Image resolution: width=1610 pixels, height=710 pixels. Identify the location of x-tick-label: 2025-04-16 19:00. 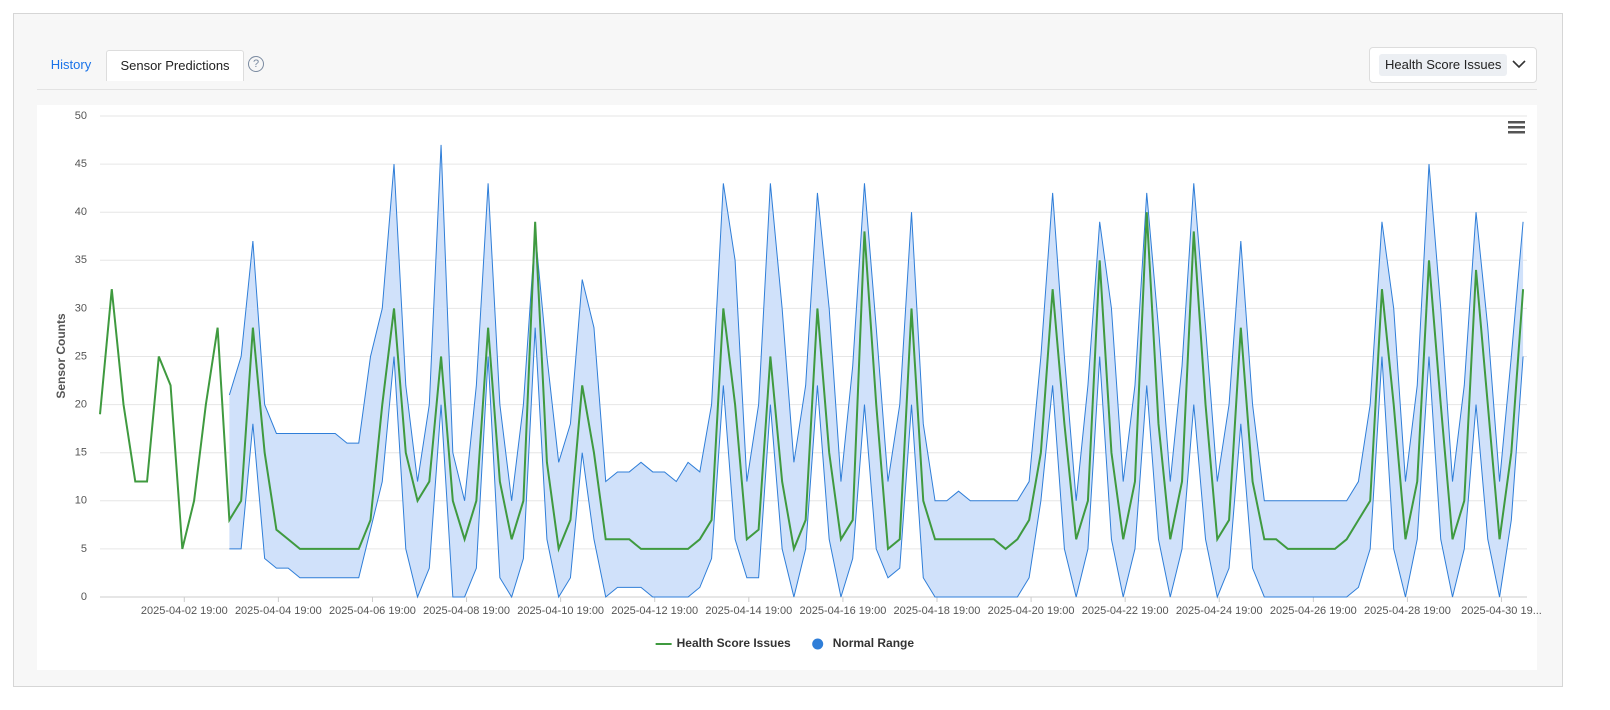
(842, 611).